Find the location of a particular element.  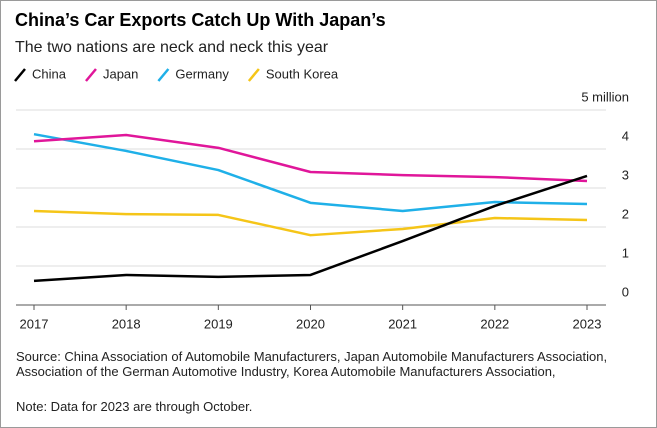

legend-label: Japan is located at coordinates (120, 73).